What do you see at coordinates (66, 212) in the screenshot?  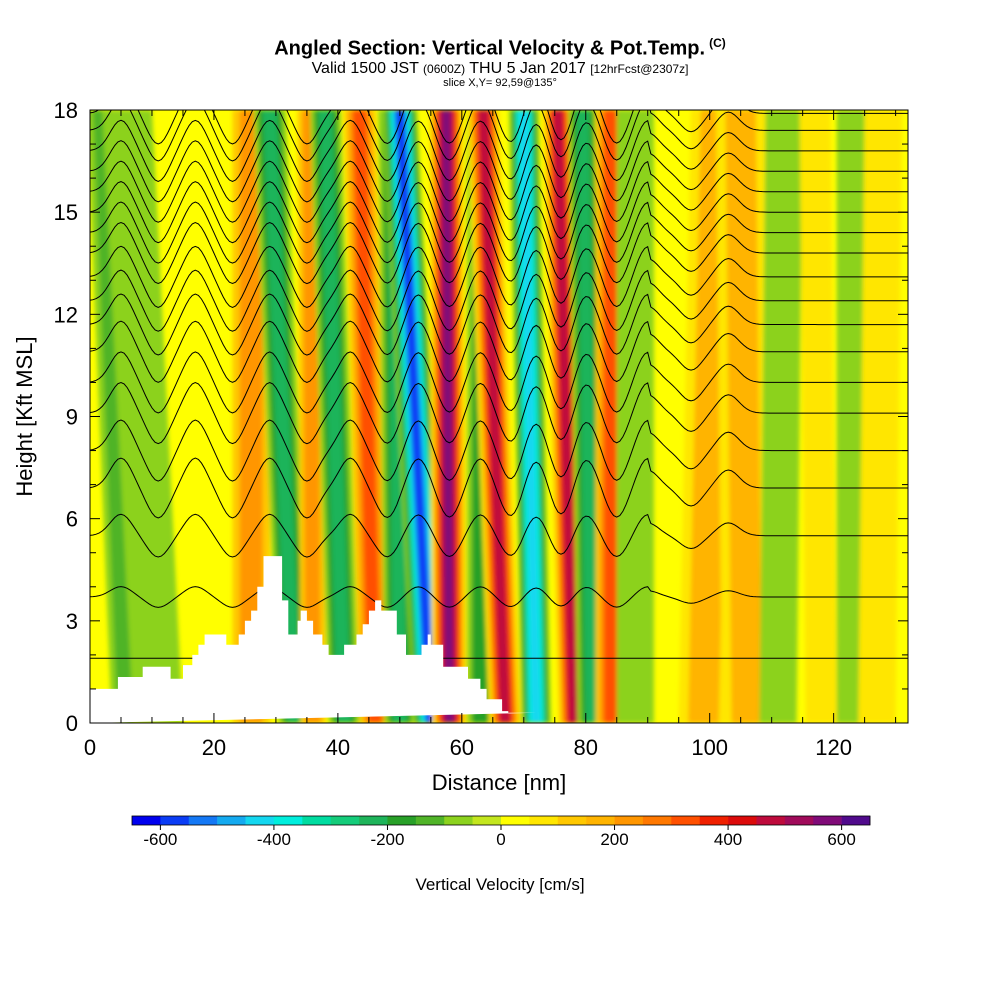 I see `y-tick-label: 15` at bounding box center [66, 212].